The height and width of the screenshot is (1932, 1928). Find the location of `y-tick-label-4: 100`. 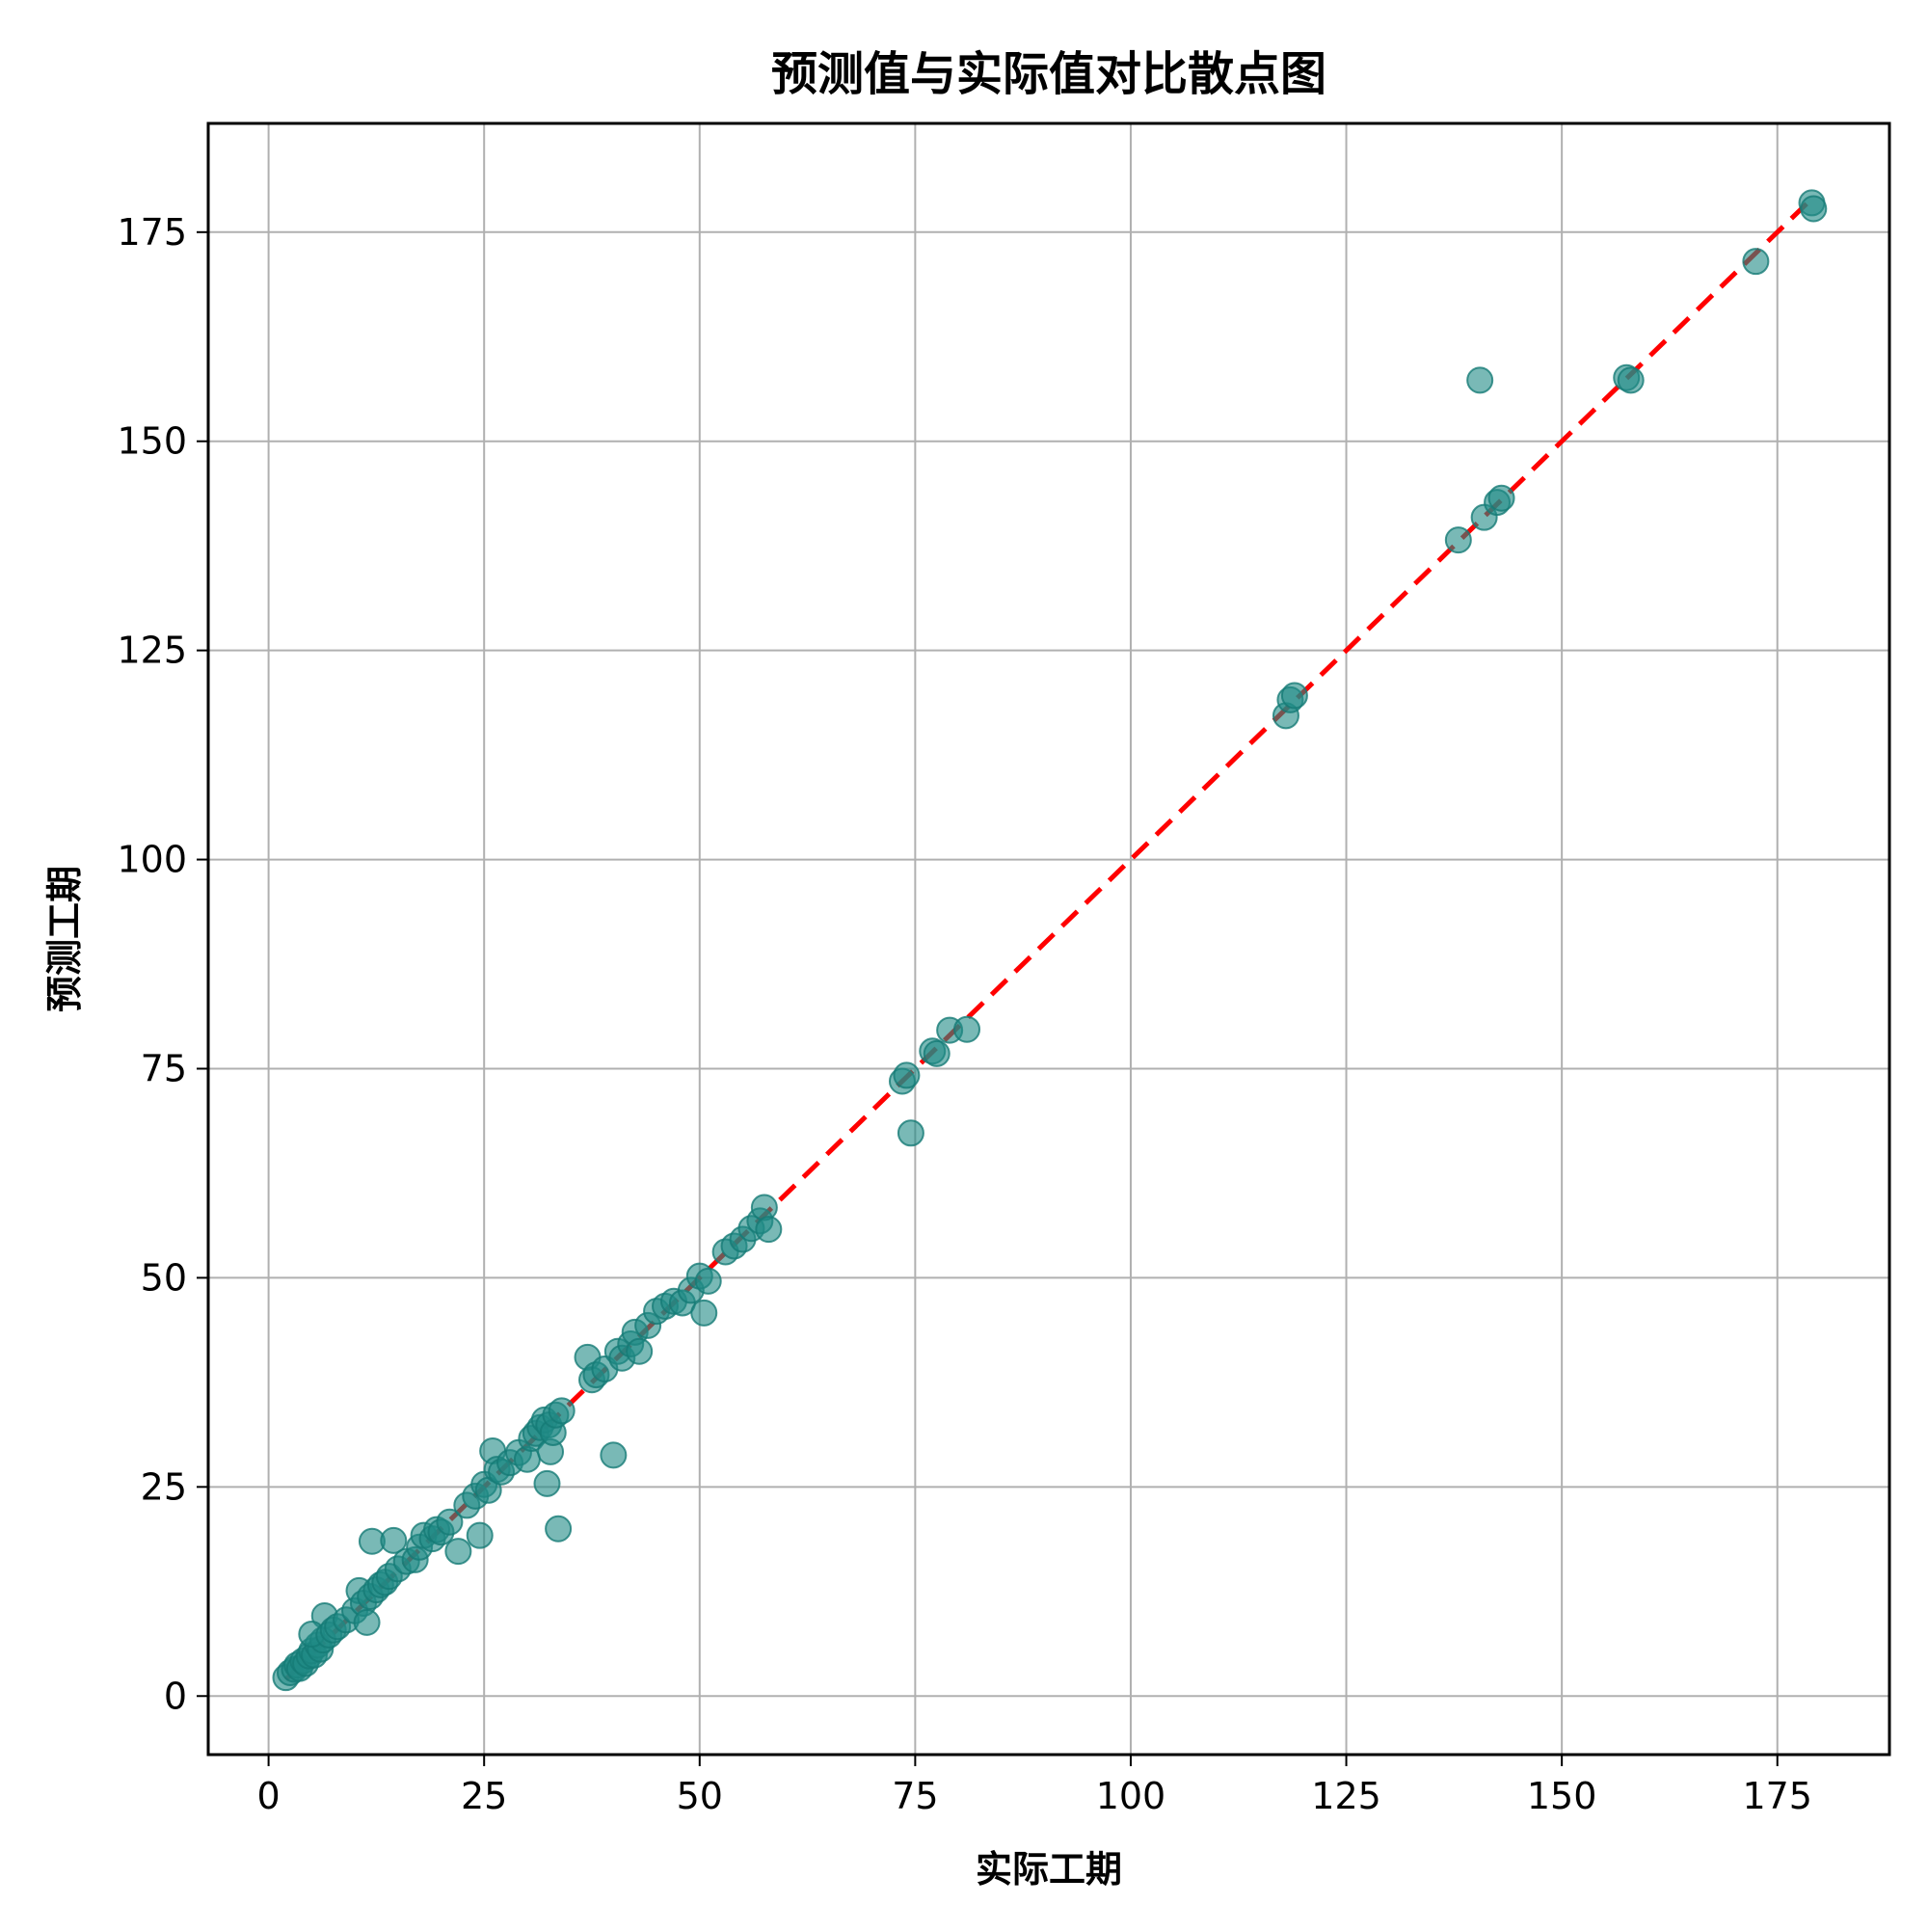

y-tick-label-4: 100 is located at coordinates (152, 860).